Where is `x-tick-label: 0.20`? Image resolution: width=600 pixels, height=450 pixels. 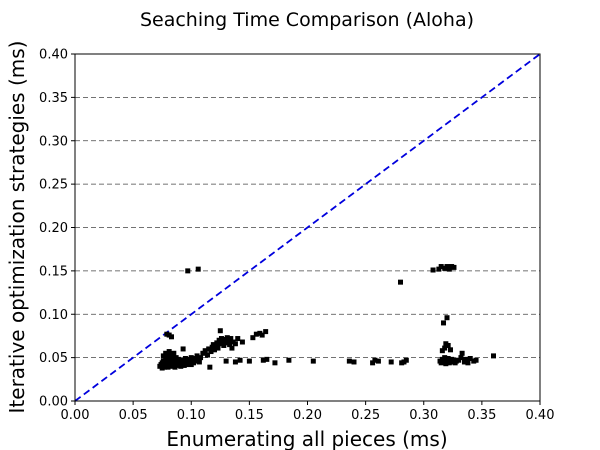 x-tick-label: 0.20 is located at coordinates (307, 415).